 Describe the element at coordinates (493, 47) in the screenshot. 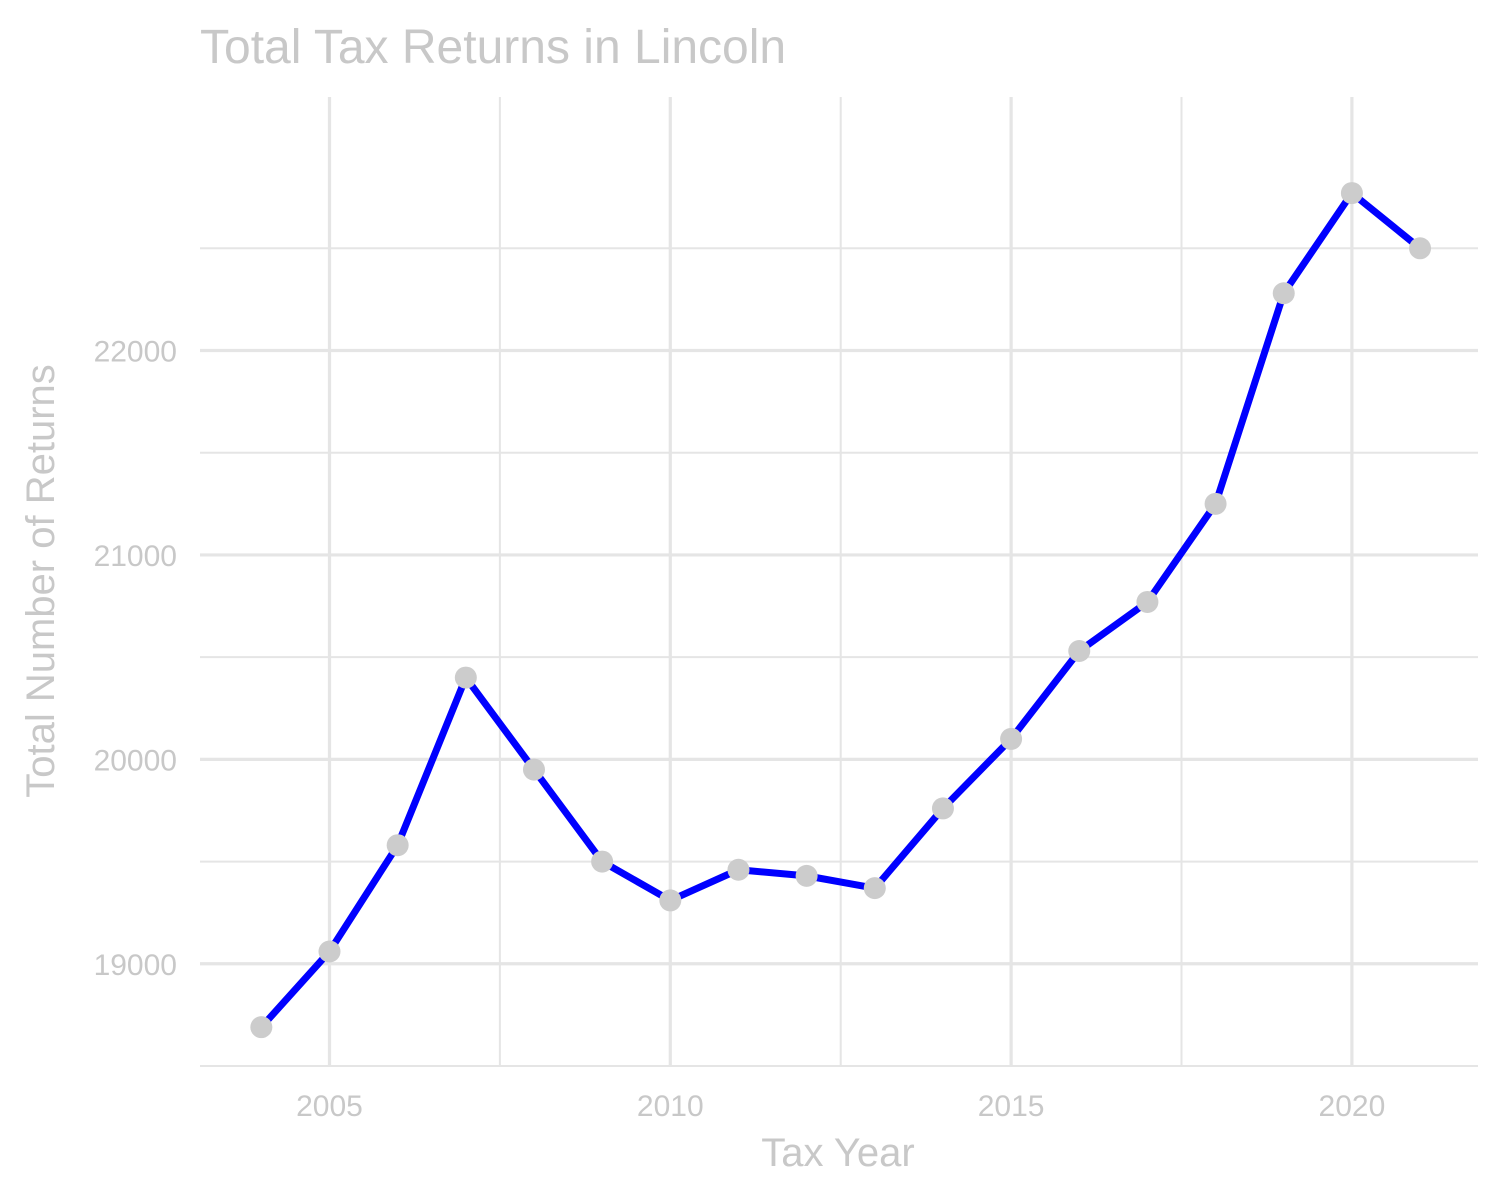

I see `chart-title: Total Tax Returns in Lincoln` at that location.